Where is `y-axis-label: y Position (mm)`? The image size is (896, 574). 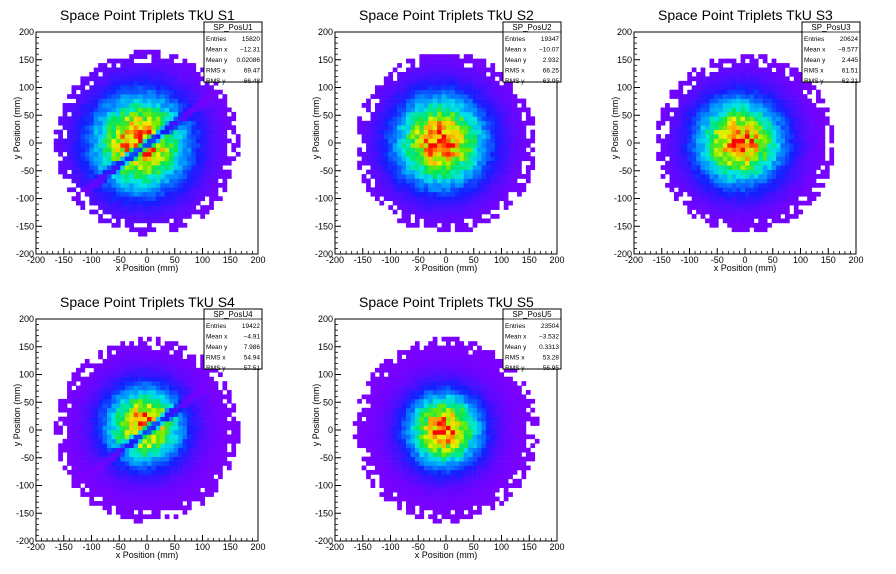 y-axis-label: y Position (mm) is located at coordinates (316, 128).